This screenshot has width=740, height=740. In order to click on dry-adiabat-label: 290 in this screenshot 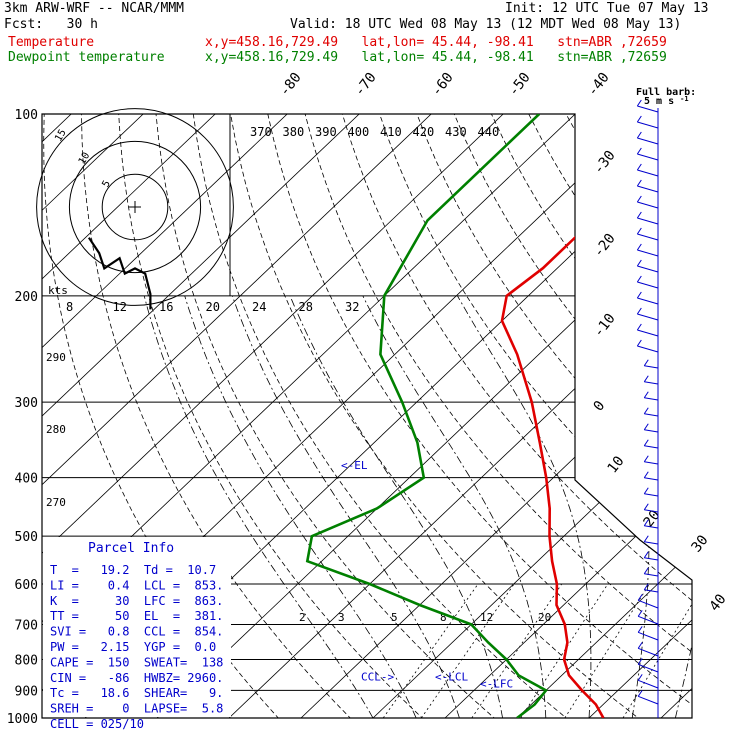, I will do `click(56, 357)`.